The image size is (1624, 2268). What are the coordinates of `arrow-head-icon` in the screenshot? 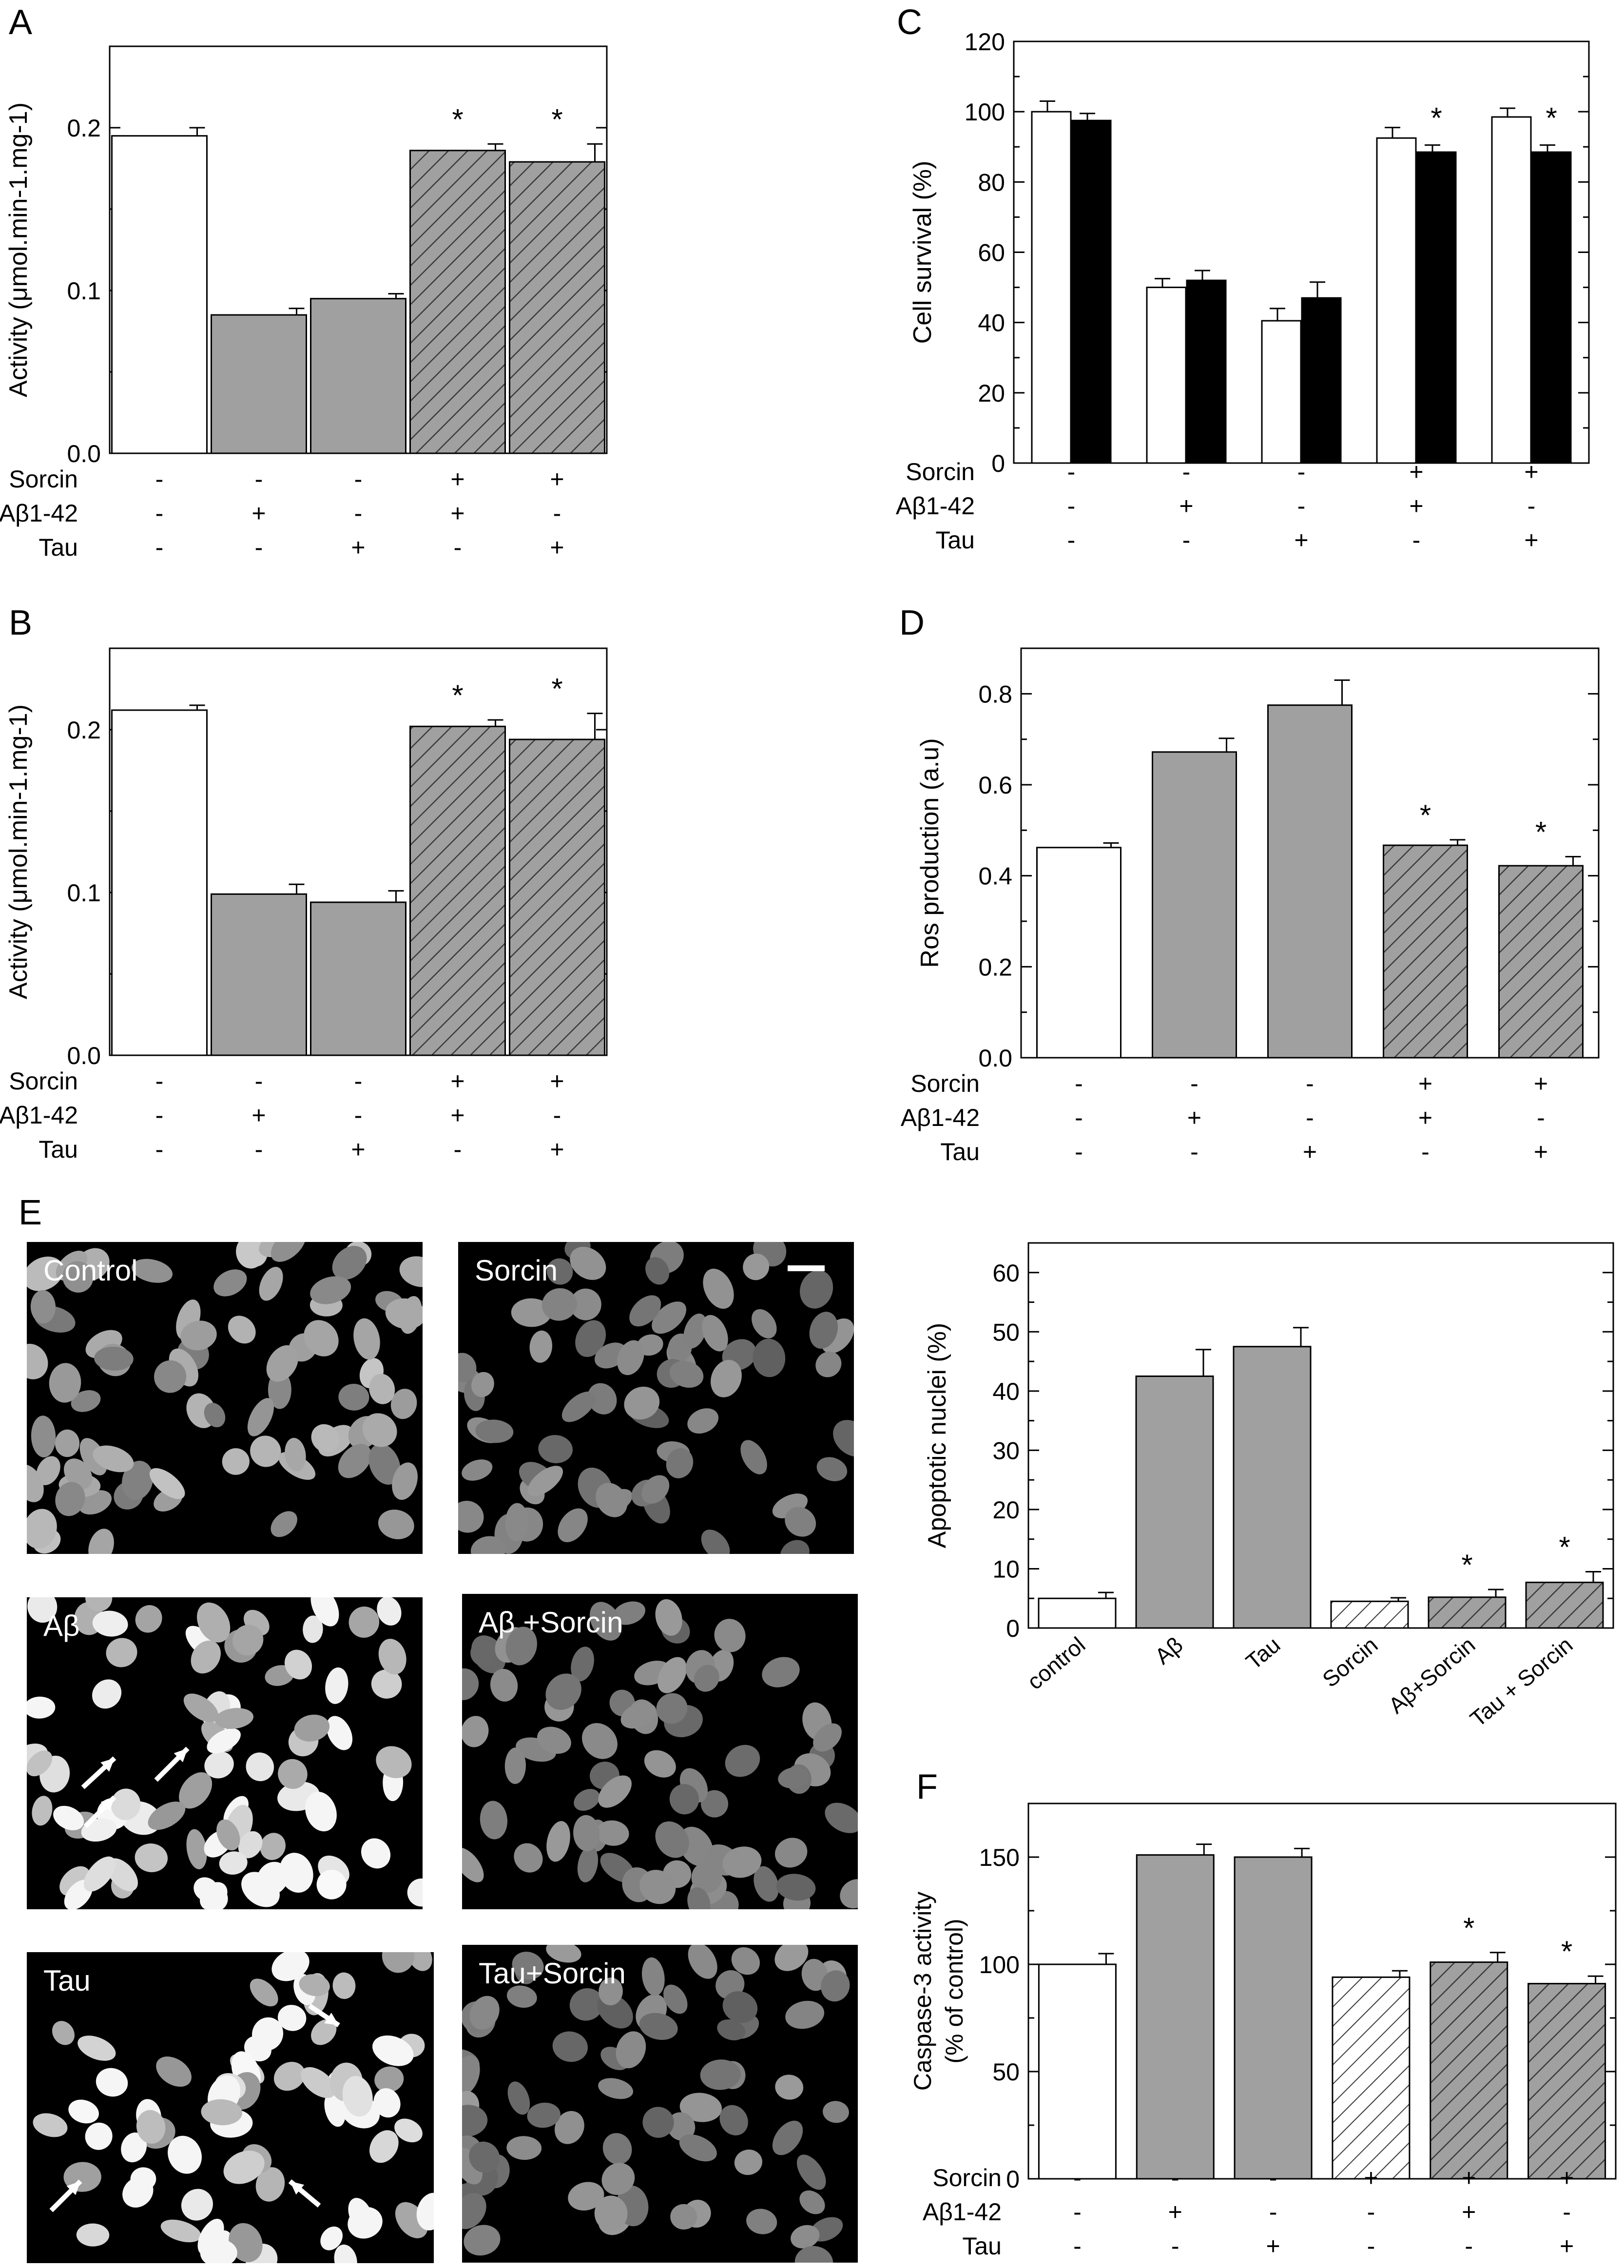 It's located at (107, 1765).